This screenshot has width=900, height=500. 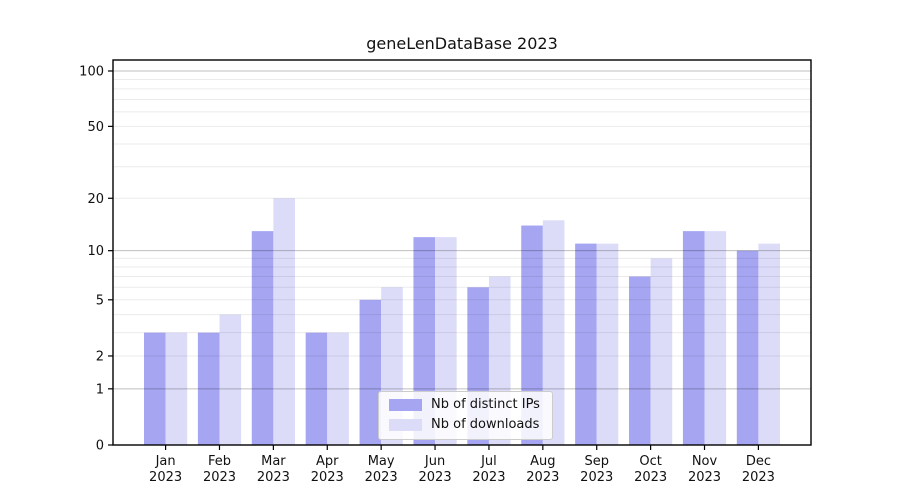 I want to click on legend-swatch-distinct-ips, so click(x=405, y=405).